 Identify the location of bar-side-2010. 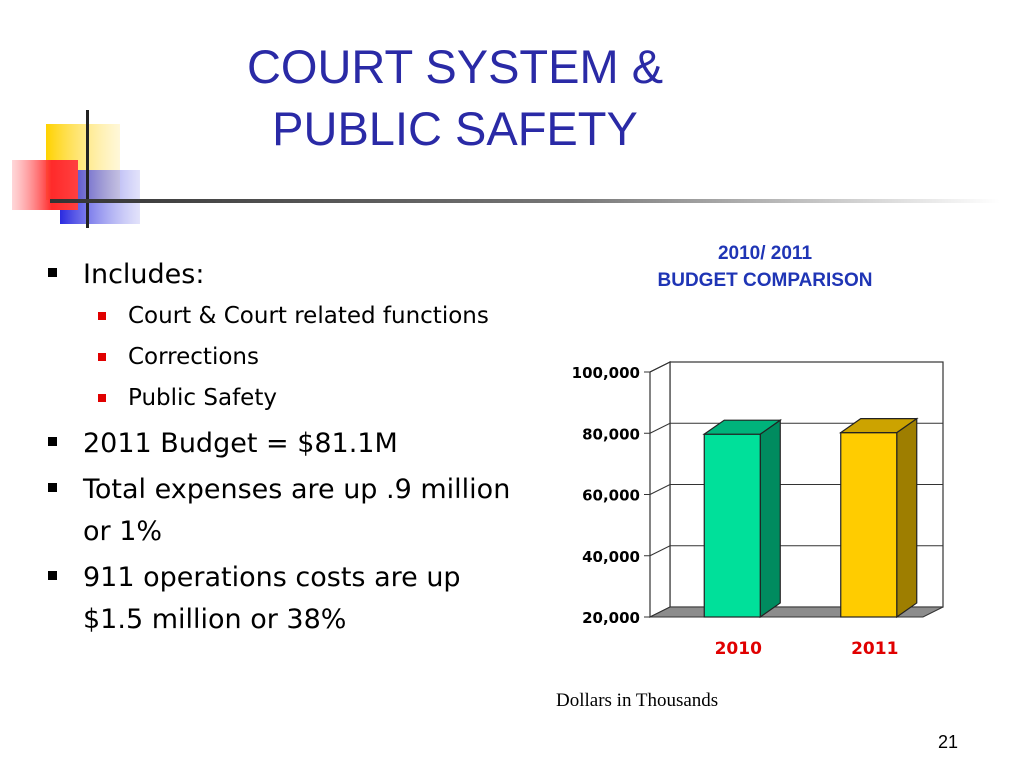
(770, 519).